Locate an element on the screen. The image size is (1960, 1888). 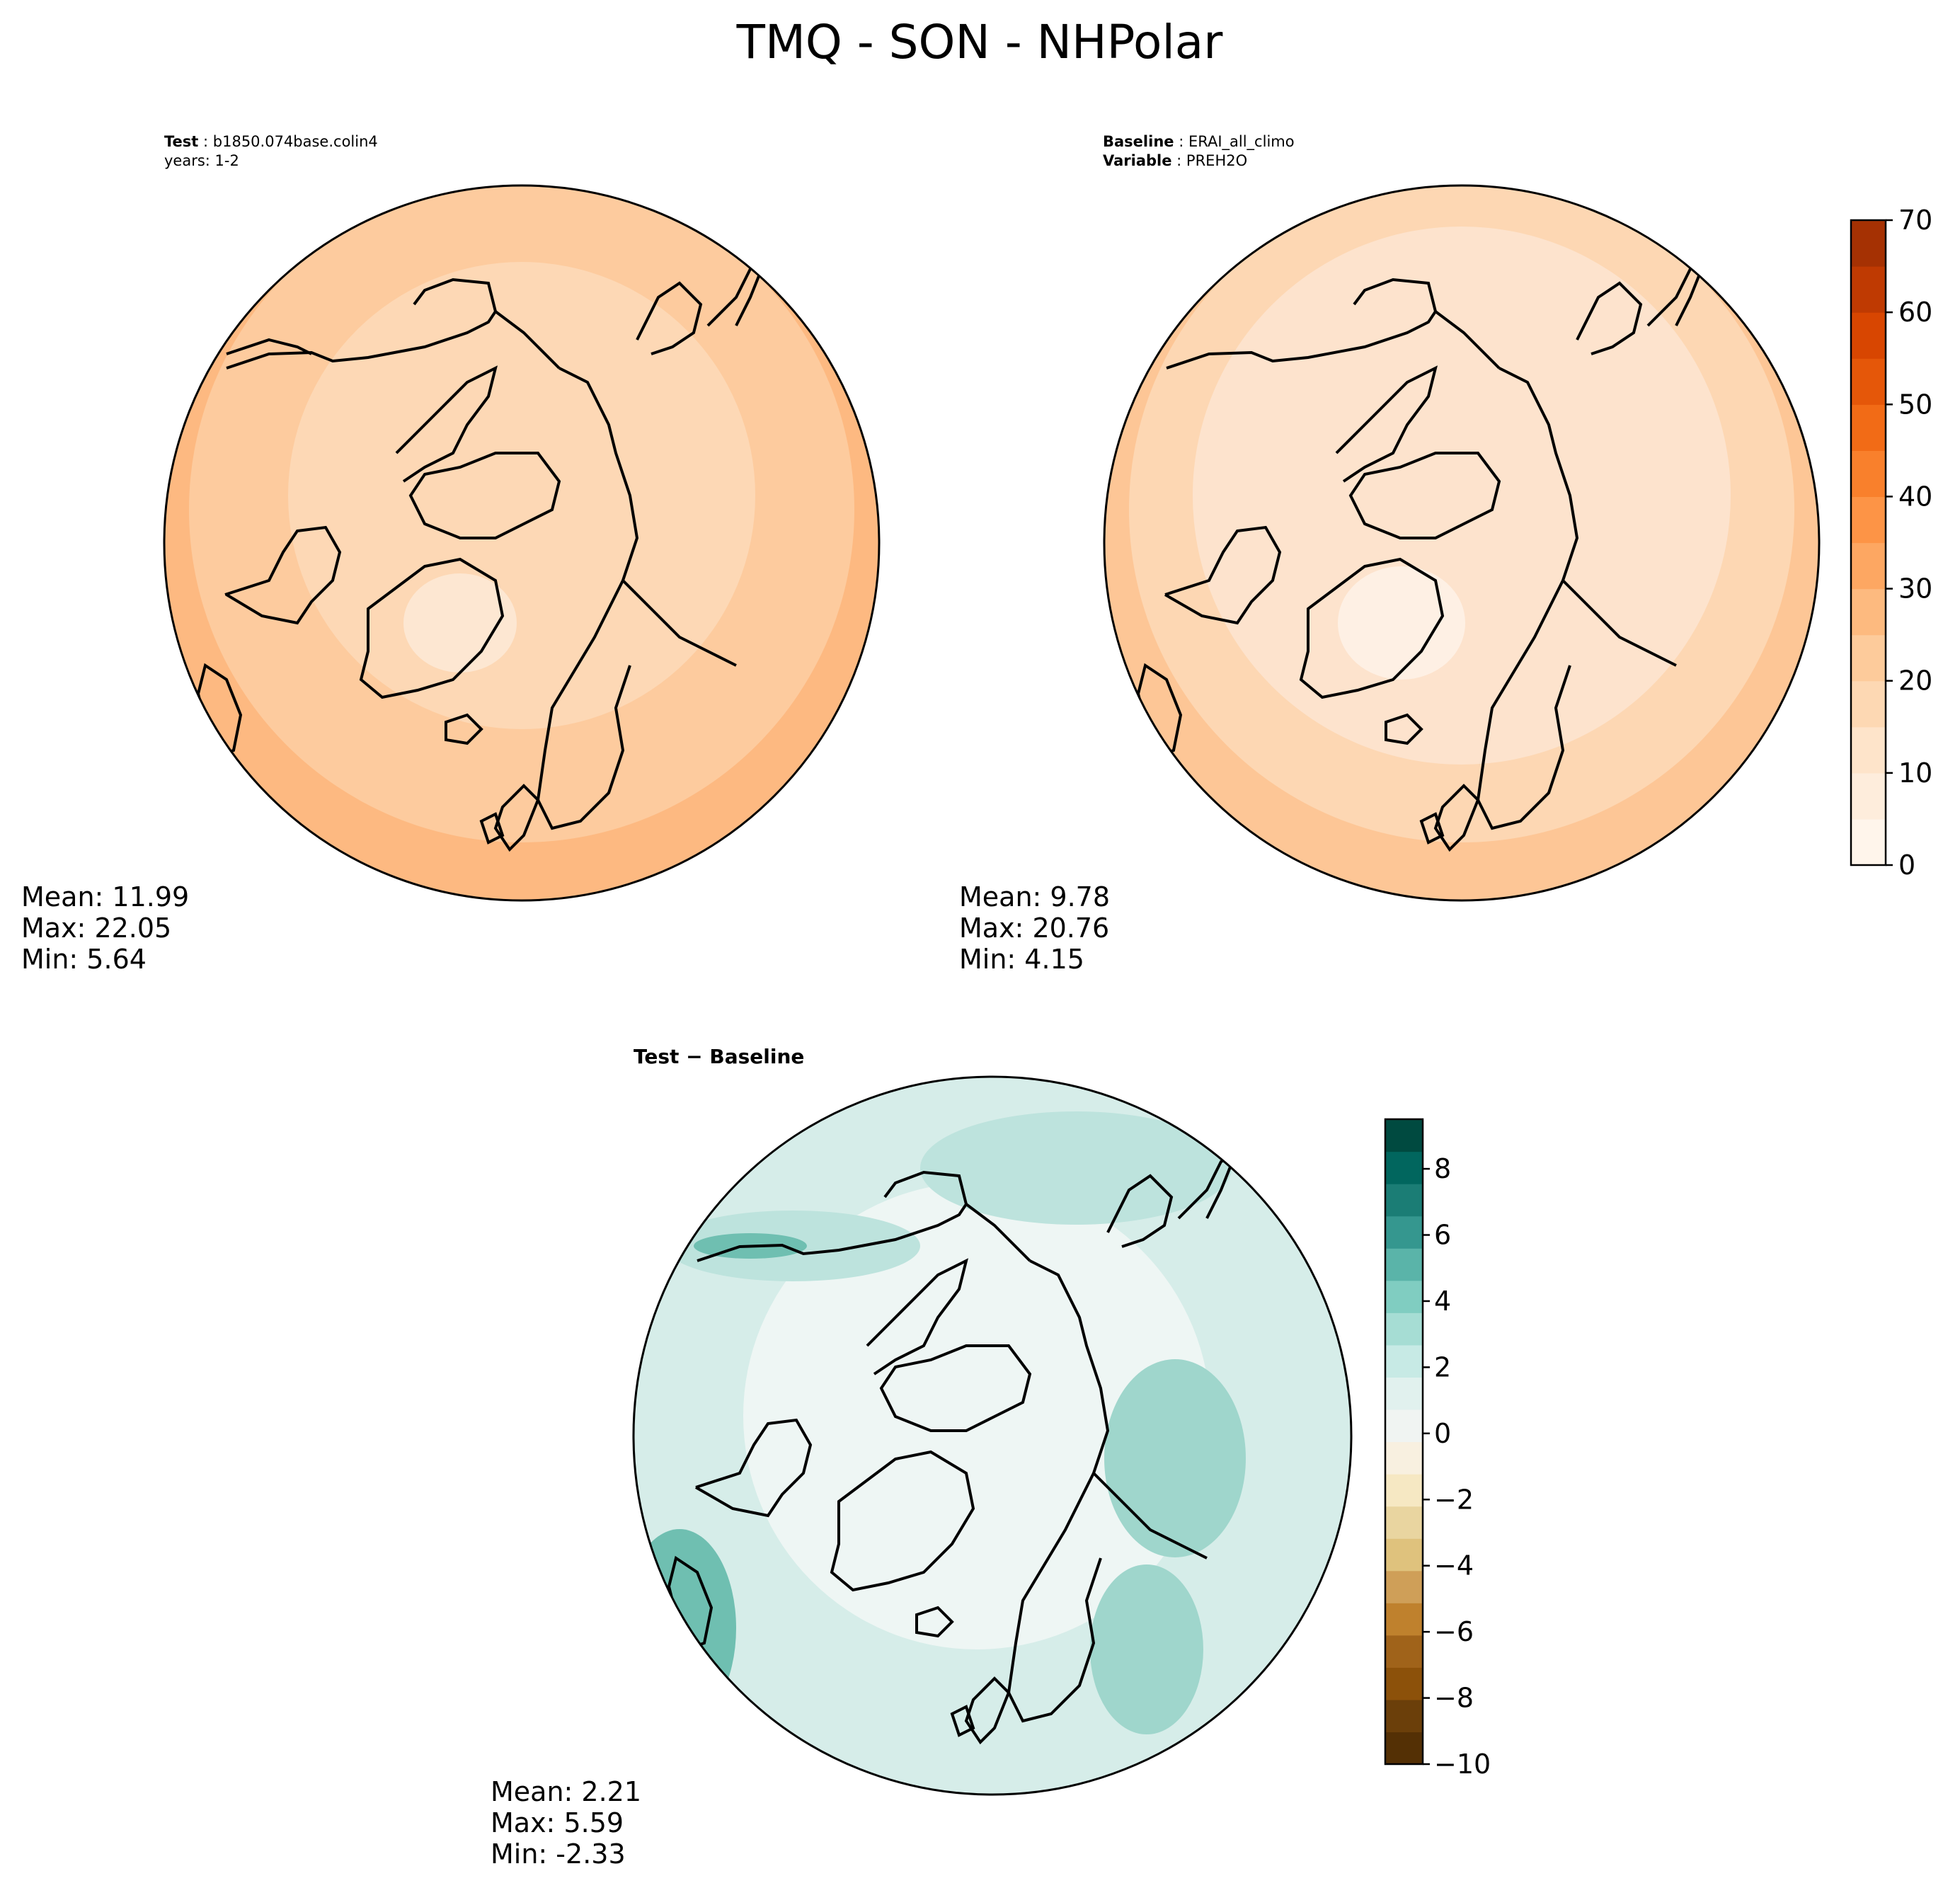
baseline-map-fill is located at coordinates (1461, 543).